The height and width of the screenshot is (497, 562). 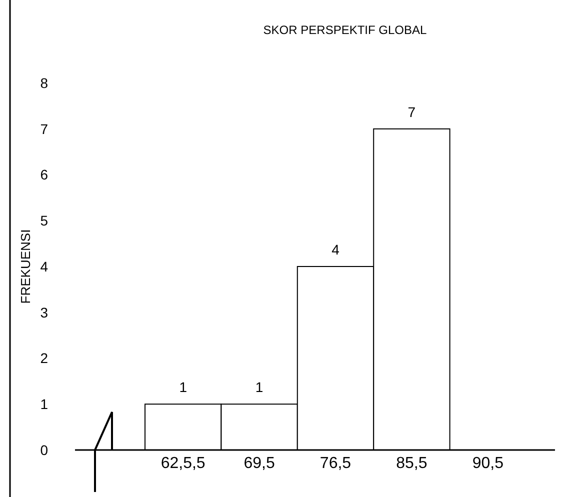 I want to click on y-tick-label: 4, so click(x=44, y=266).